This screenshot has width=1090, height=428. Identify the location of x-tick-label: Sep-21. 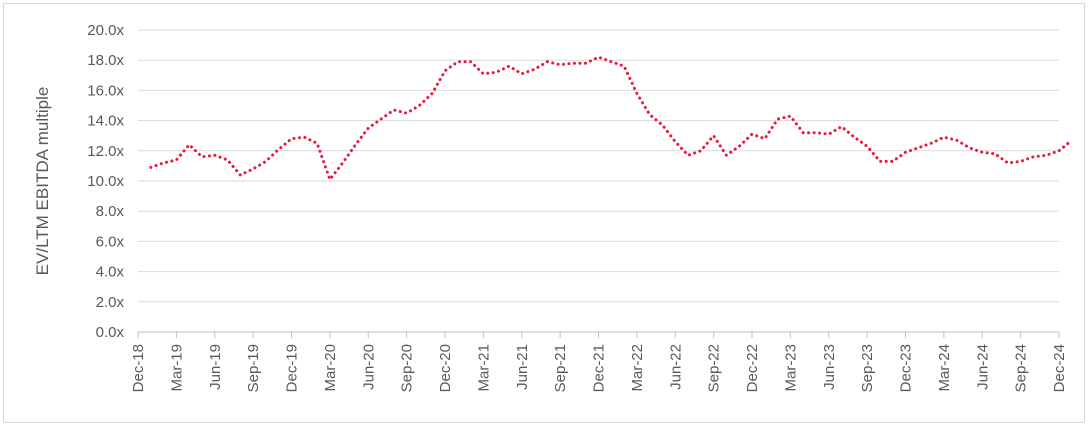
(560, 368).